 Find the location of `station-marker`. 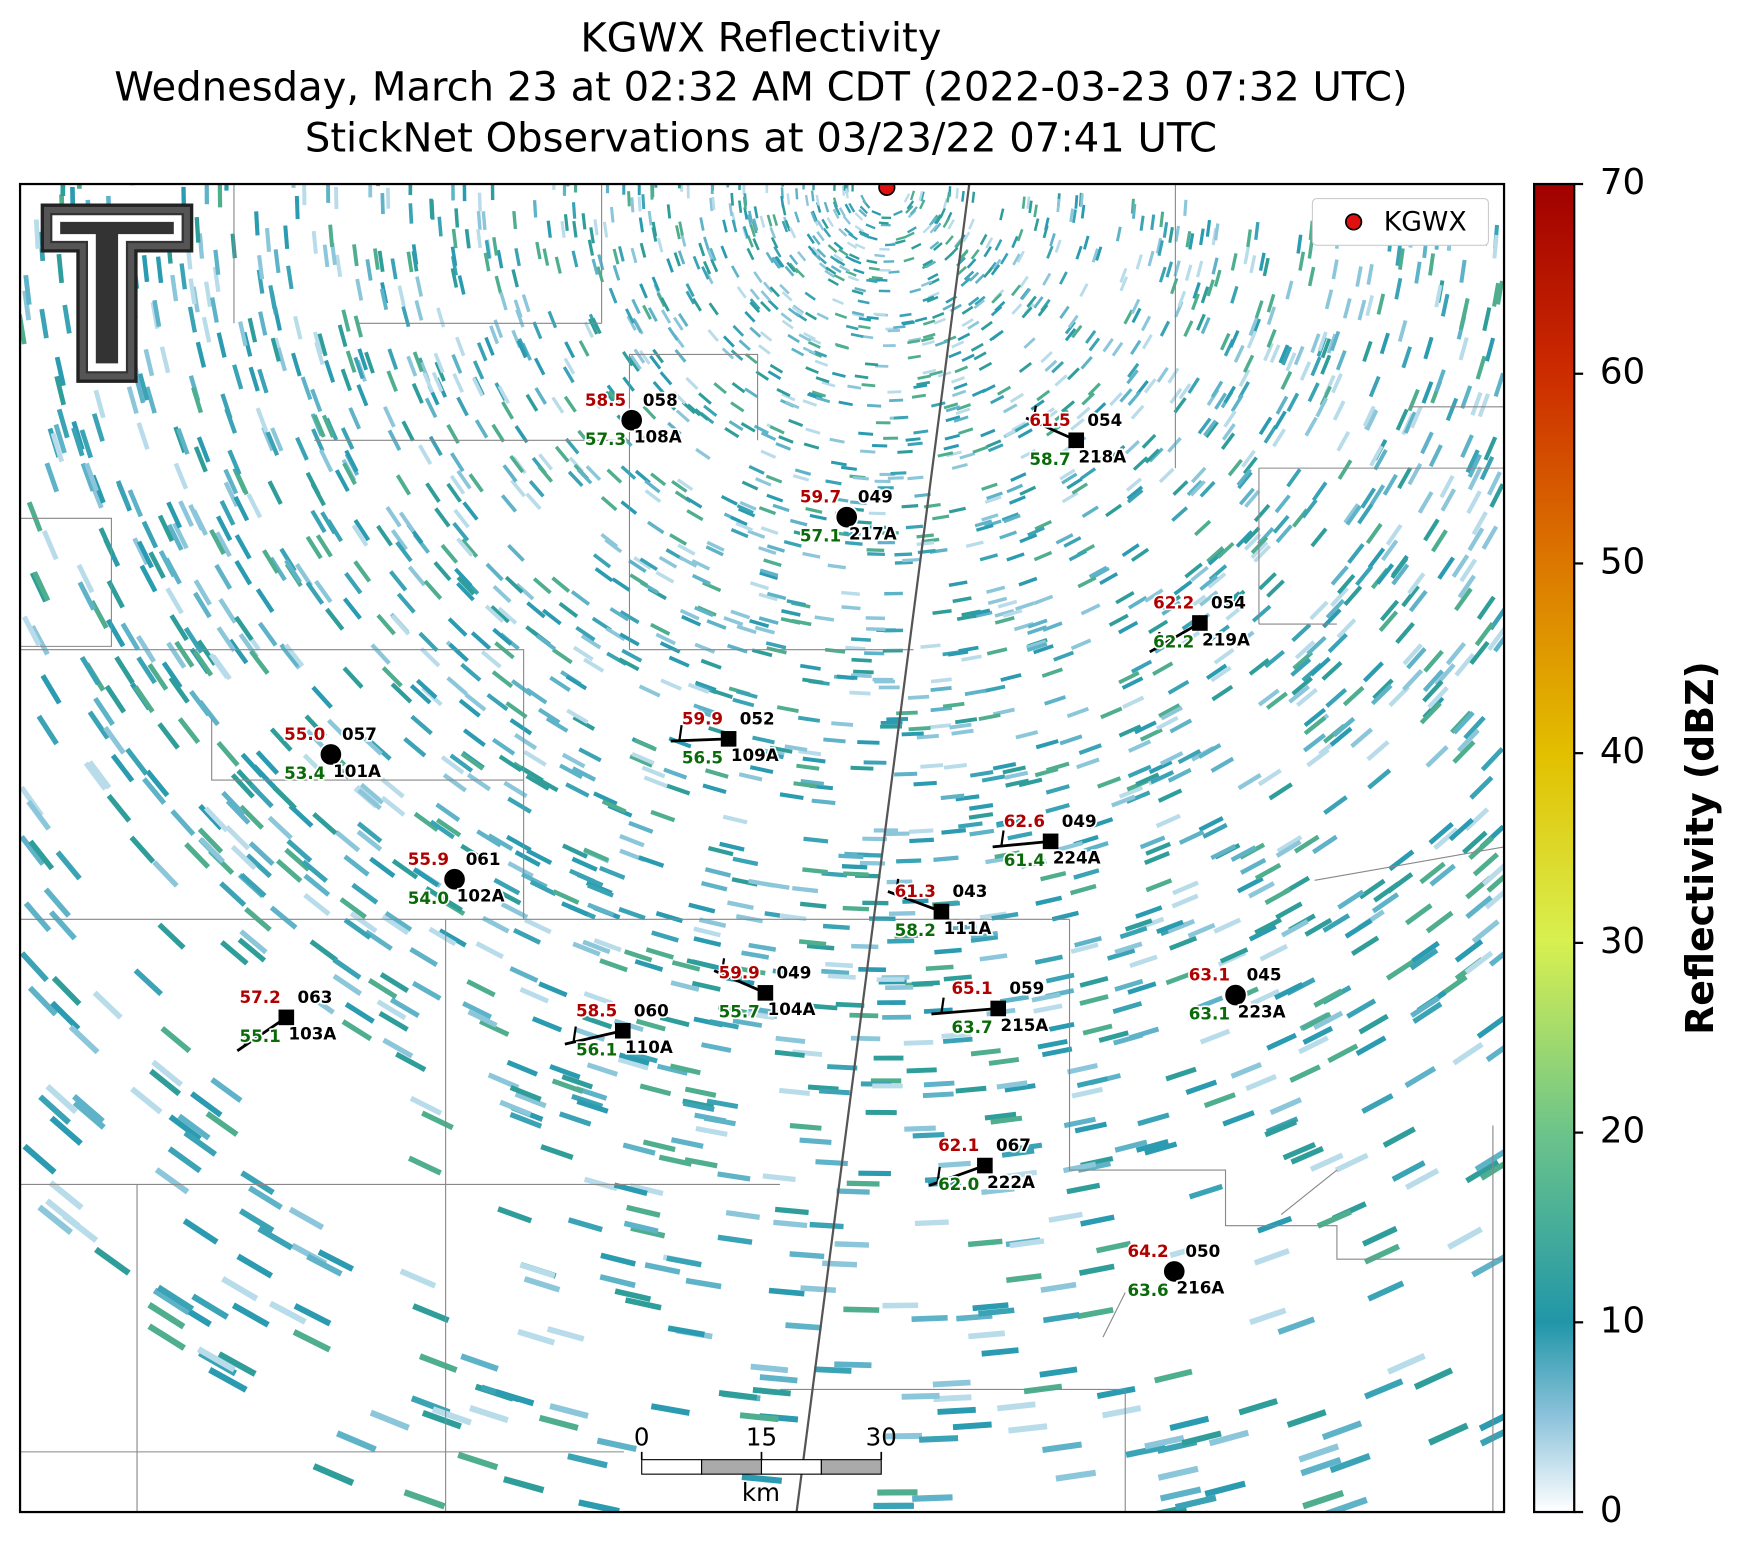

station-marker is located at coordinates (846, 517).